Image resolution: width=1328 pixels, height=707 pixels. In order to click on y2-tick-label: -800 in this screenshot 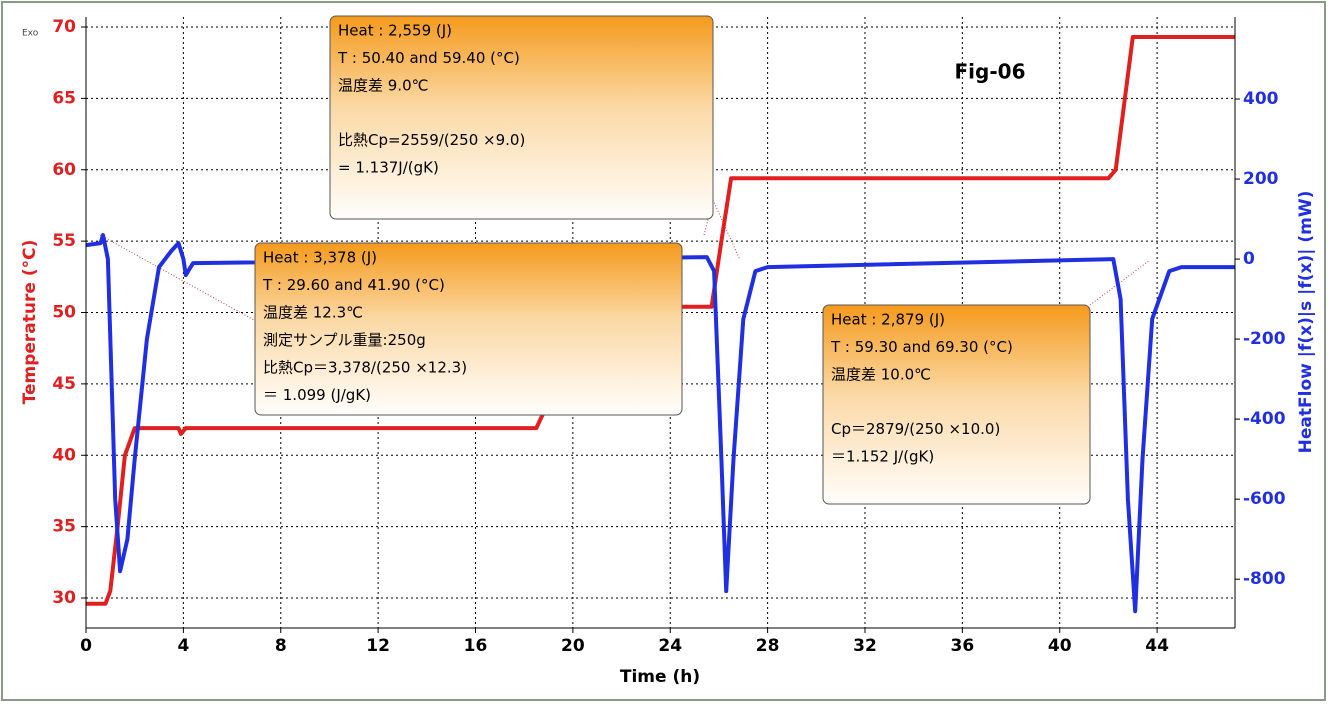, I will do `click(1264, 579)`.